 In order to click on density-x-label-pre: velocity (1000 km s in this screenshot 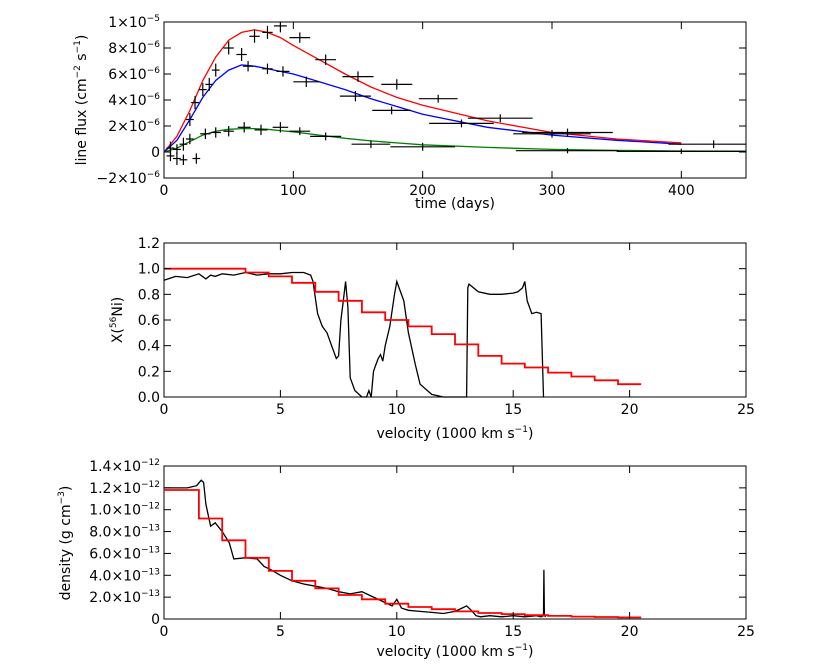, I will do `click(446, 652)`.